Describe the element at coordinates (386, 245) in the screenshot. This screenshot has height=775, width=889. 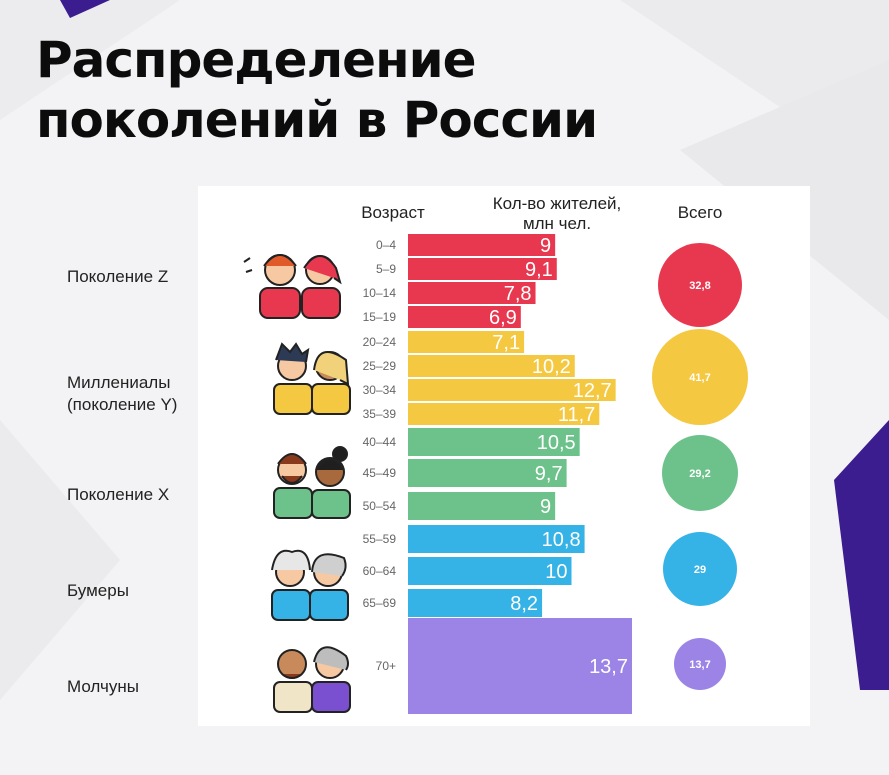
I see `age-tick-label: 0–4` at that location.